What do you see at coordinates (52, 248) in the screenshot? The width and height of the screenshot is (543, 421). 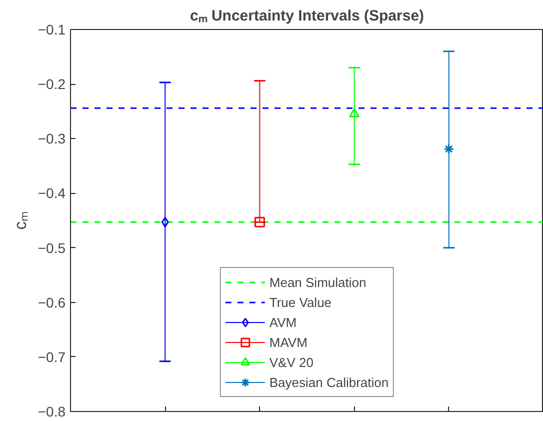 I see `y-tick-label: −0.5` at bounding box center [52, 248].